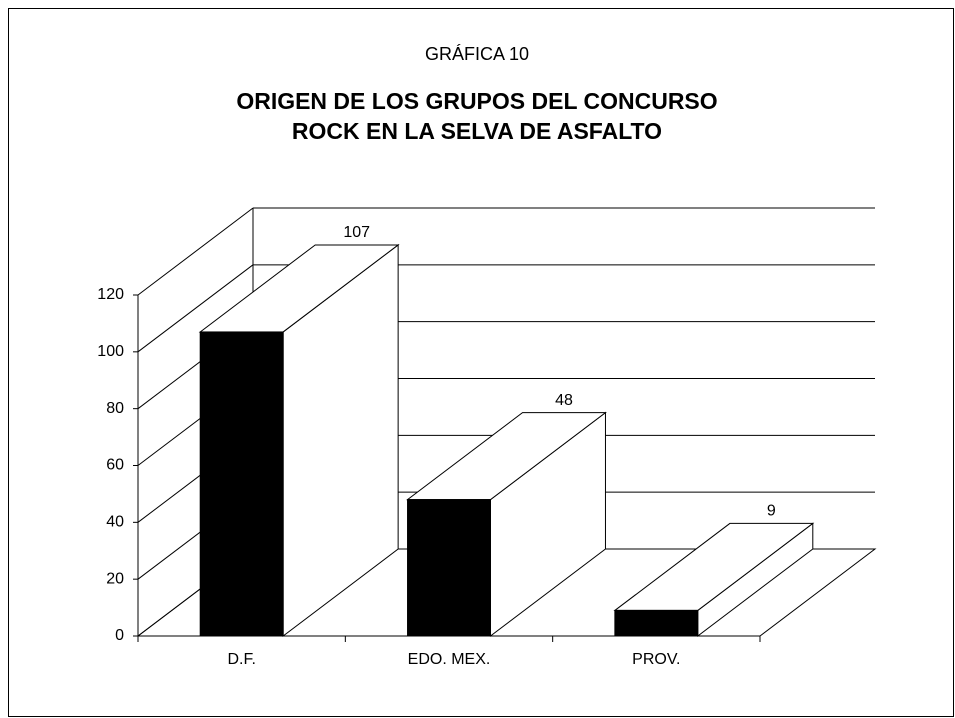 The width and height of the screenshot is (955, 718). Describe the element at coordinates (477, 54) in the screenshot. I see `chart-title: GRÁFICA 10` at that location.